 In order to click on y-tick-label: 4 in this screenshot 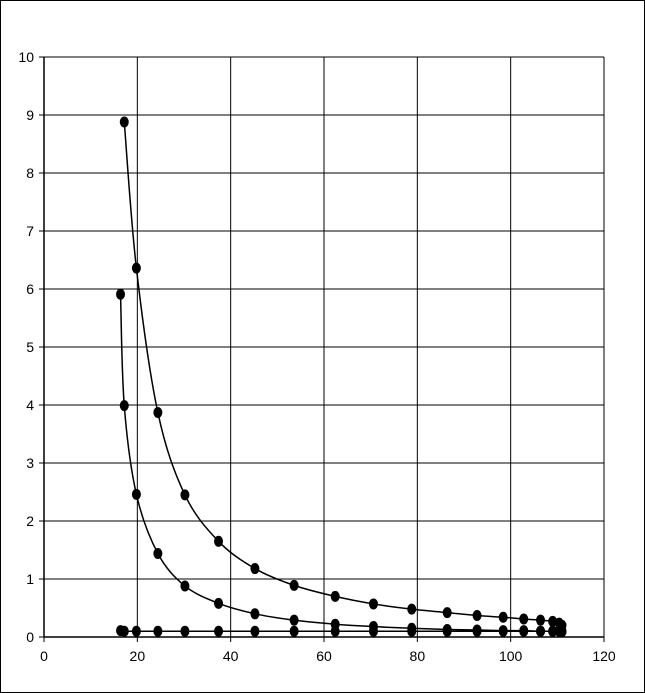, I will do `click(30, 405)`.